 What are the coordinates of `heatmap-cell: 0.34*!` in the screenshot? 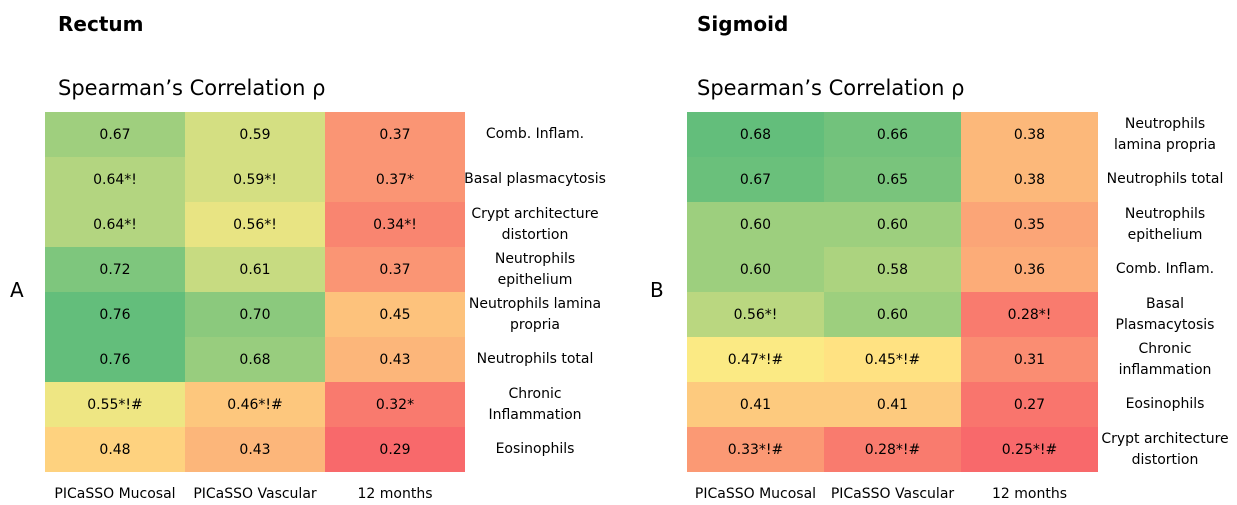 It's located at (395, 224).